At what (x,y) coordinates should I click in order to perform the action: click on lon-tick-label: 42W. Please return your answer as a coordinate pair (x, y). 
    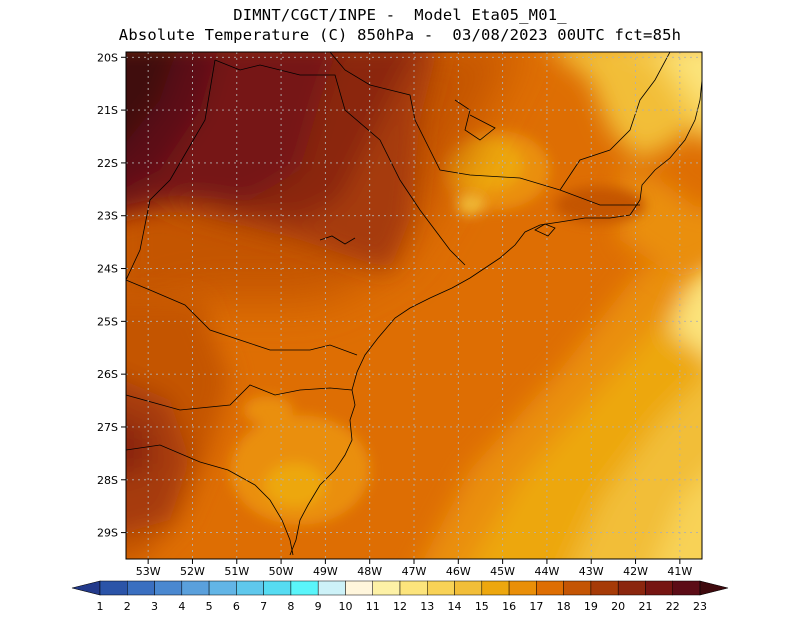
    Looking at the image, I should click on (635, 571).